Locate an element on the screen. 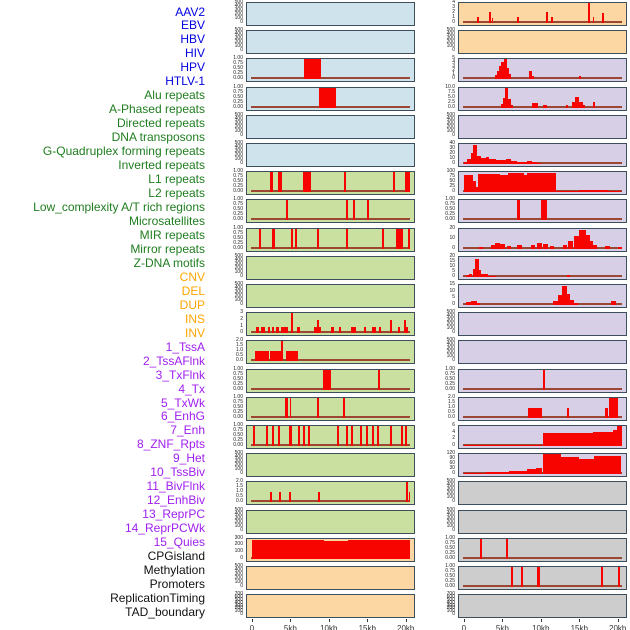  track-box-5_TxWk is located at coordinates (542, 183).